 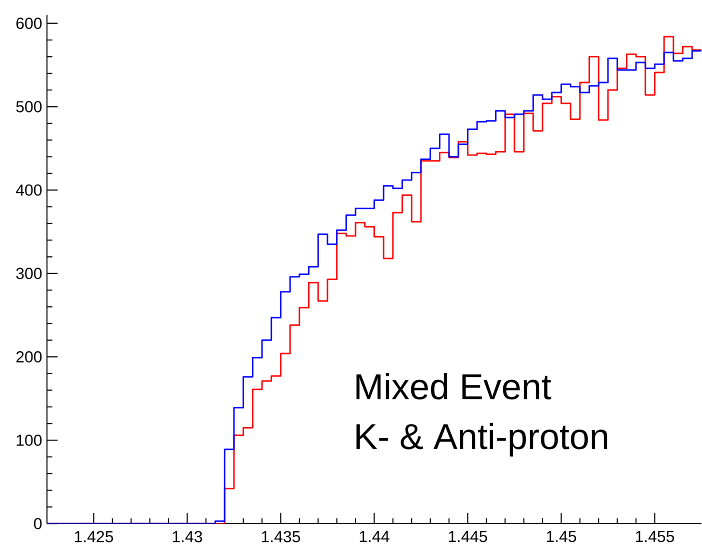 I want to click on x-tick-label: 1.445, so click(x=468, y=536).